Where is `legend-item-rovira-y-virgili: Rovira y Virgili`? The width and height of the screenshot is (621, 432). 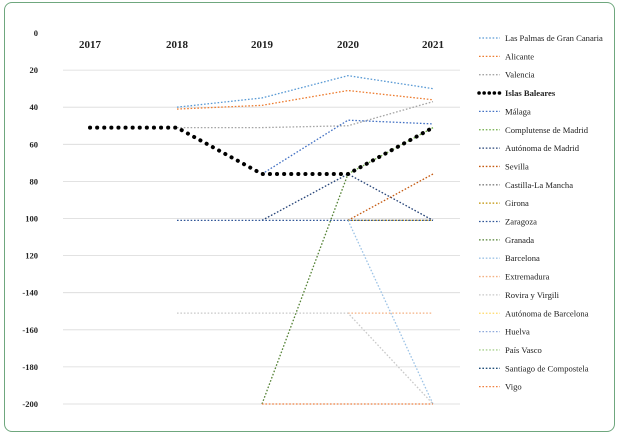 legend-item-rovira-y-virgili: Rovira y Virgili is located at coordinates (519, 295).